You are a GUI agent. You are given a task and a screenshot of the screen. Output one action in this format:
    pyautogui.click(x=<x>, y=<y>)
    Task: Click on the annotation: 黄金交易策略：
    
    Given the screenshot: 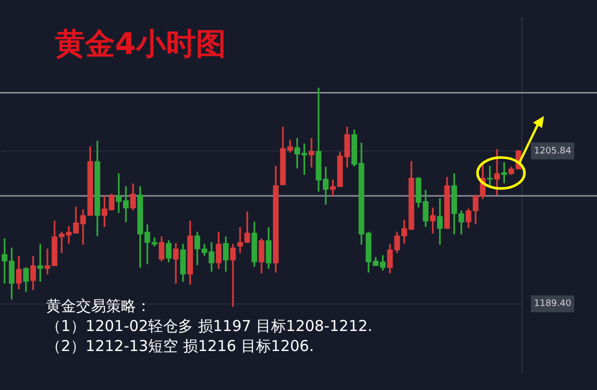 What is the action you would take?
    pyautogui.click(x=99, y=306)
    